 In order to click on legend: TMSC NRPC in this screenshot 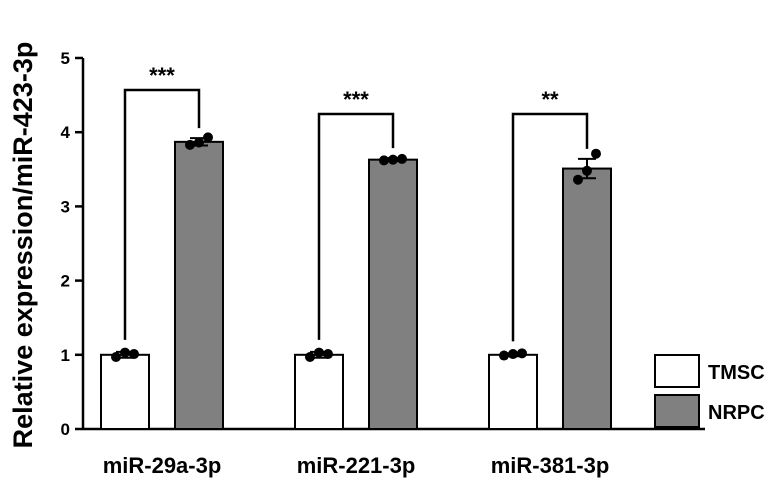, I will do `click(709, 391)`.